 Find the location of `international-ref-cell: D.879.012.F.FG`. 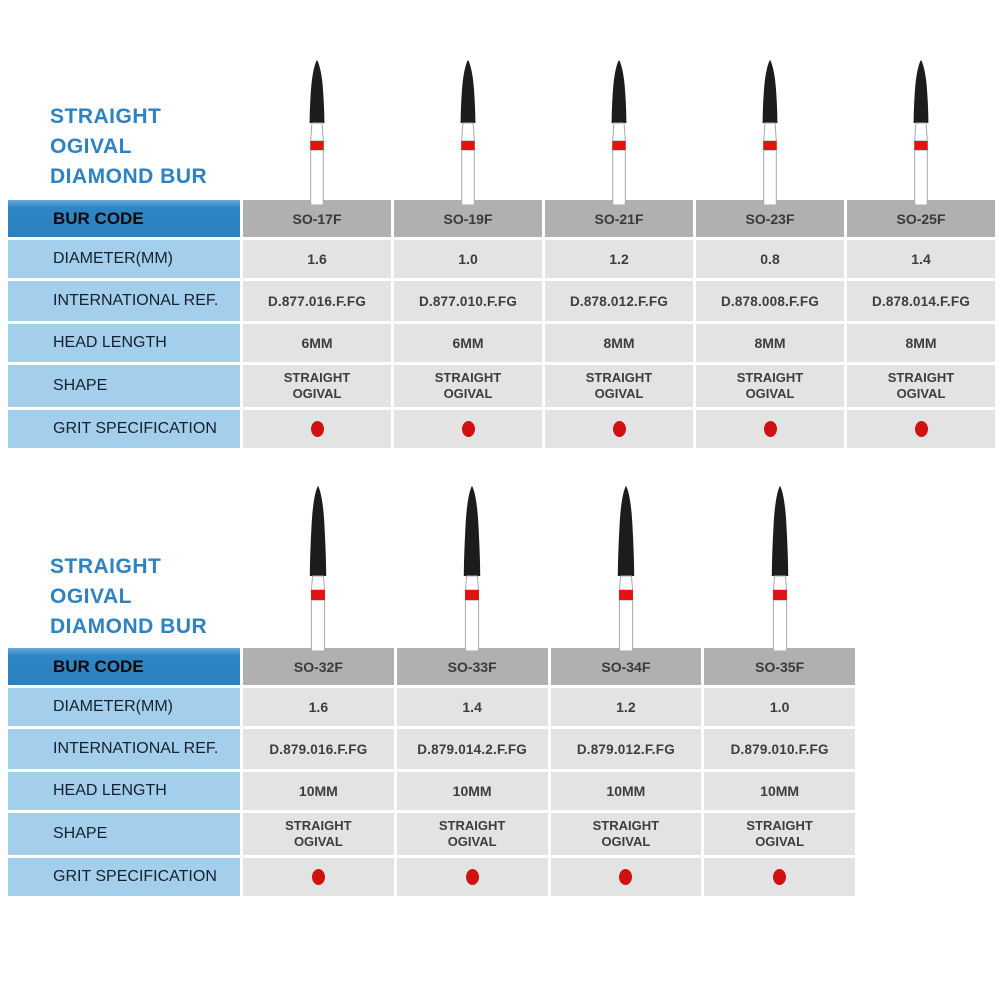

international-ref-cell: D.879.012.F.FG is located at coordinates (626, 749).